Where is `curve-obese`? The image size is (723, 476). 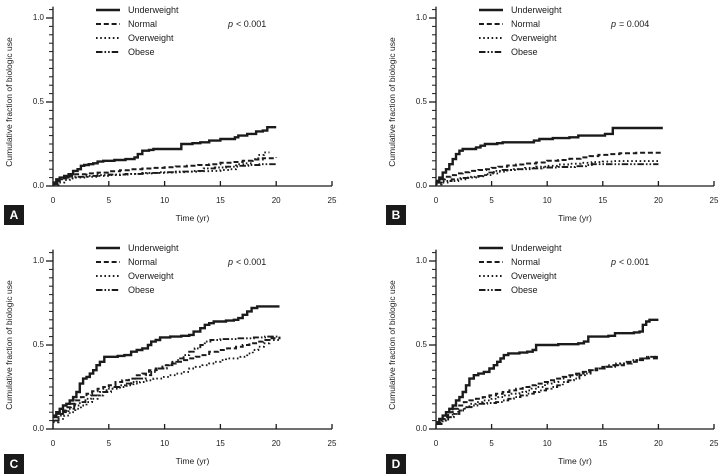 curve-obese is located at coordinates (165, 174).